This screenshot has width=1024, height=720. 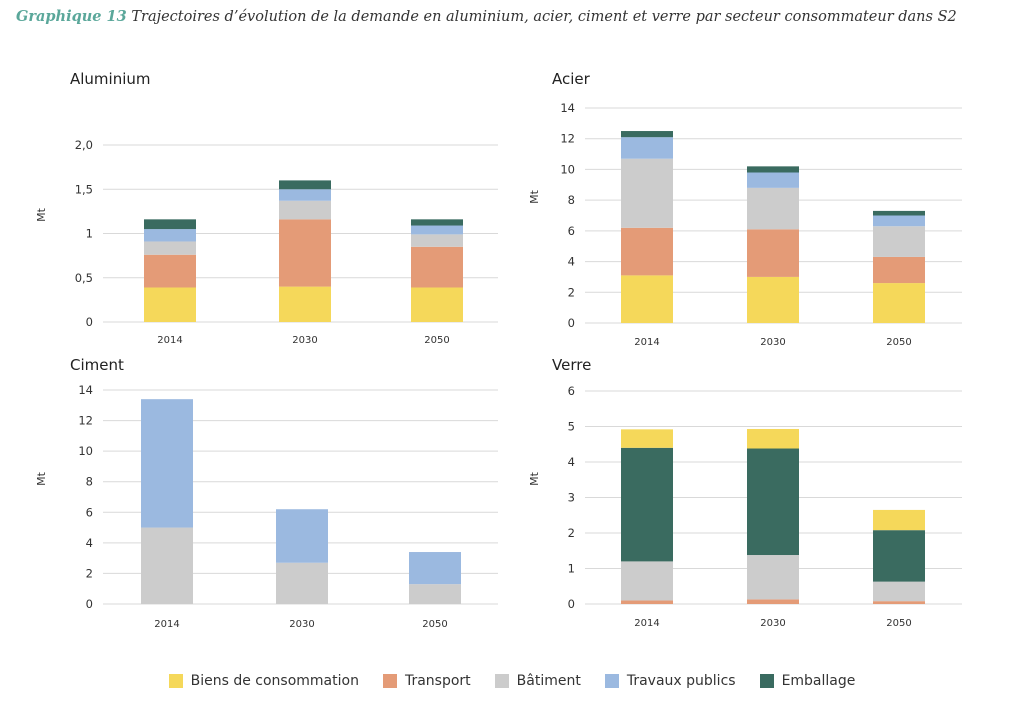 I want to click on y-tick-label: 5, so click(x=571, y=427).